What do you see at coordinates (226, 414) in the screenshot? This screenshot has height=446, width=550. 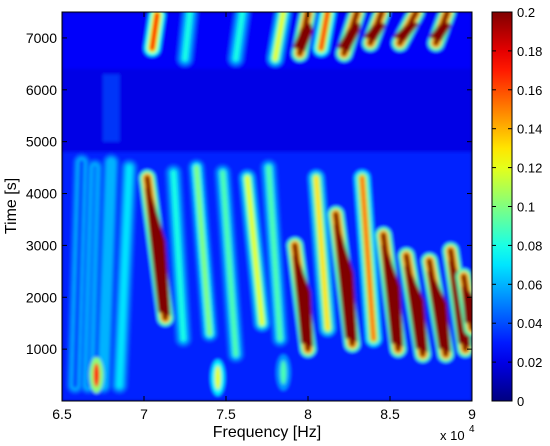 I see `x-tick-label: 7.5` at bounding box center [226, 414].